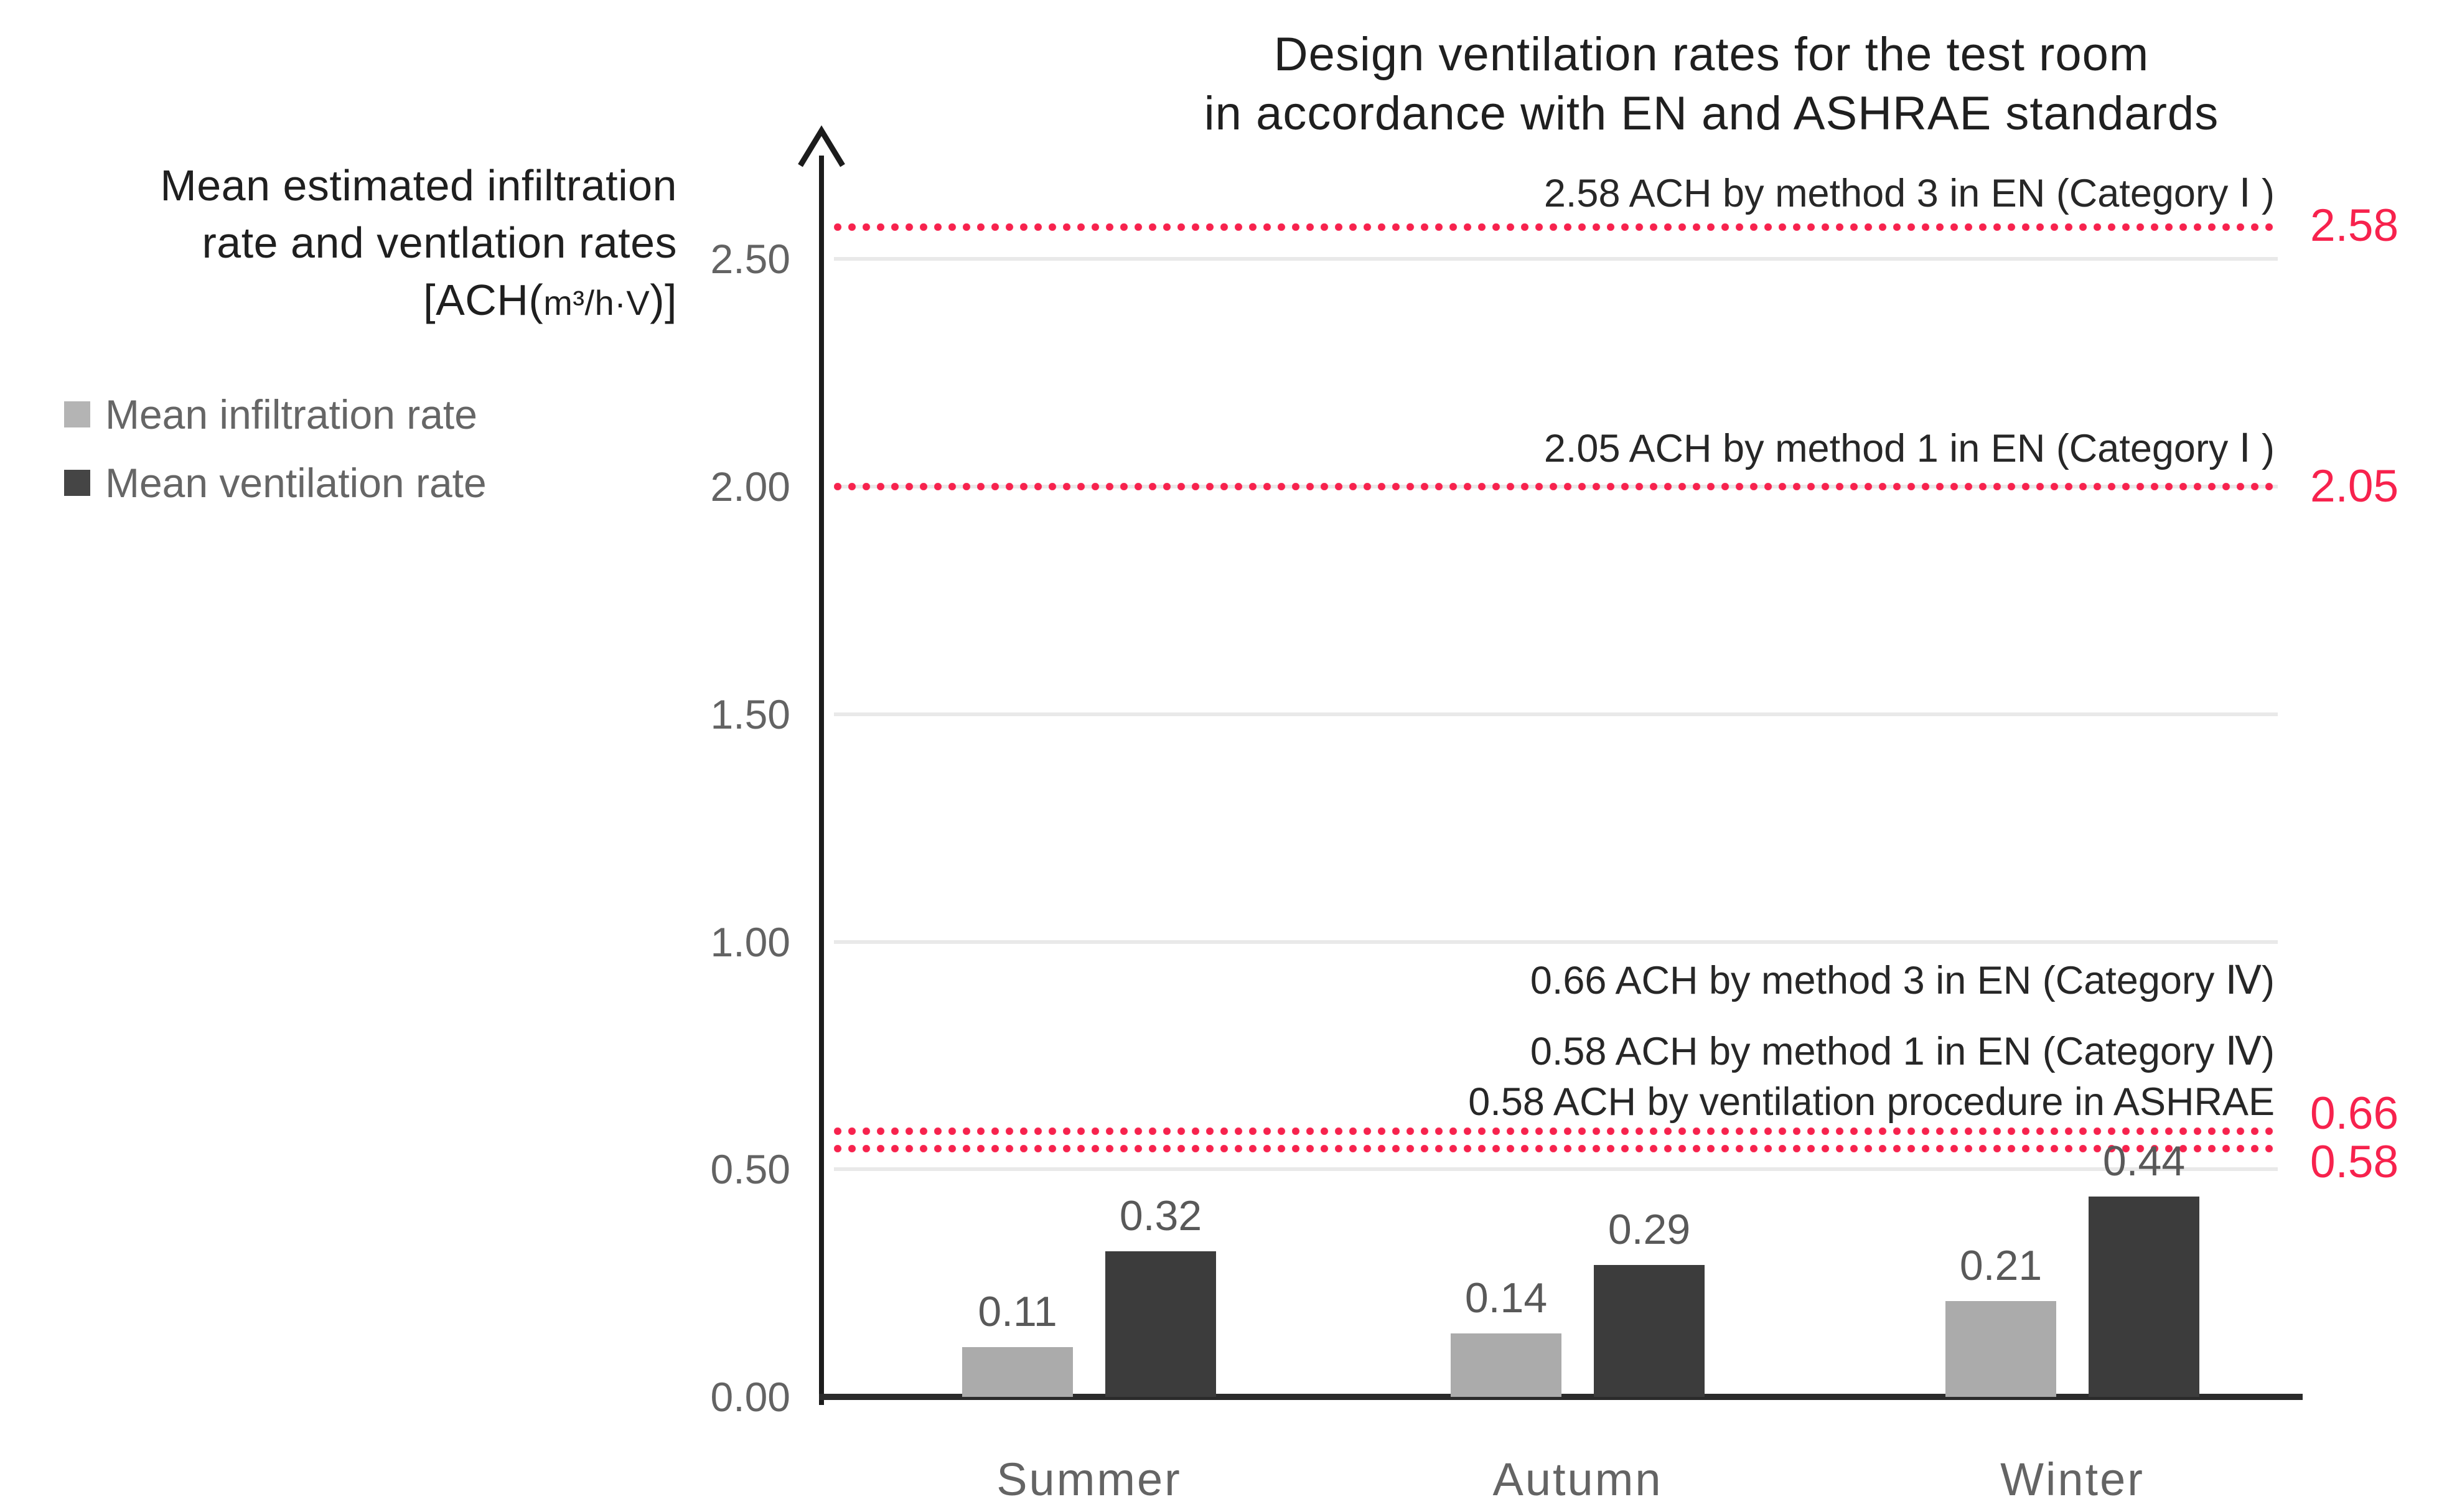 The image size is (2457, 1512). Describe the element at coordinates (1903, 981) in the screenshot. I see `reference-annotation: 0.66 ACH by method 3 in EN (Category Ⅳ)` at that location.